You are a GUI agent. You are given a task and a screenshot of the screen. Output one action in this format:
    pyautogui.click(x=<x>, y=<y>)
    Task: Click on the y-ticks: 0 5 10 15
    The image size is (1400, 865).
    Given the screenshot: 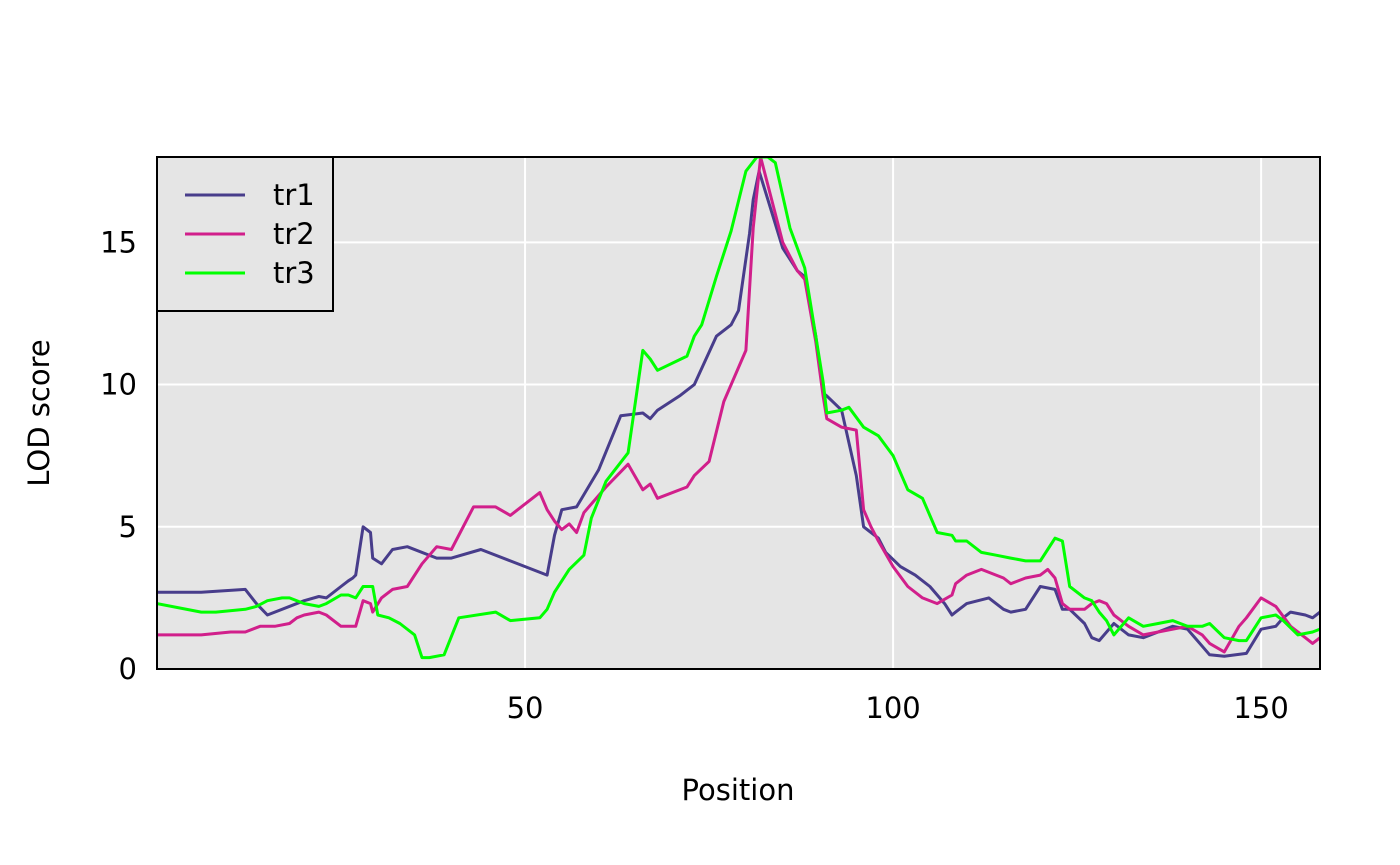 What is the action you would take?
    pyautogui.click(x=118, y=455)
    